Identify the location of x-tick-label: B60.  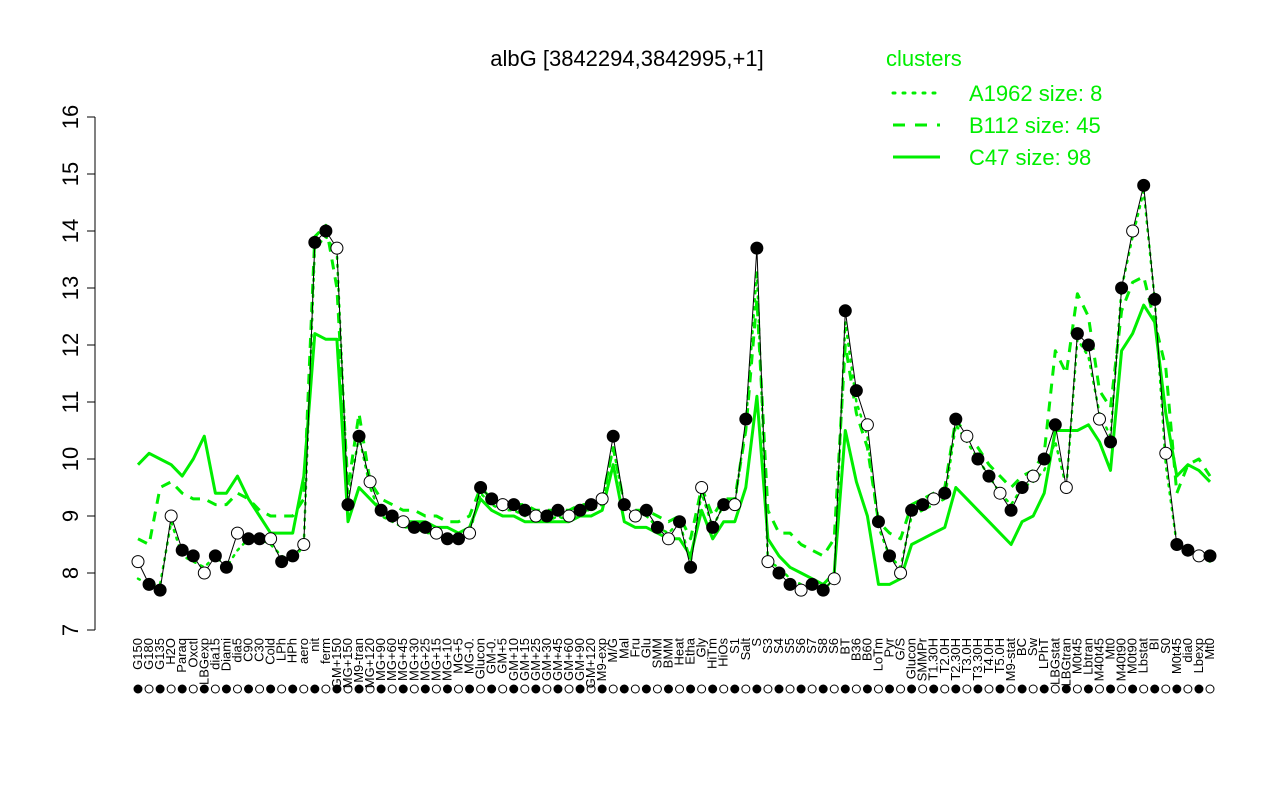
(866, 649).